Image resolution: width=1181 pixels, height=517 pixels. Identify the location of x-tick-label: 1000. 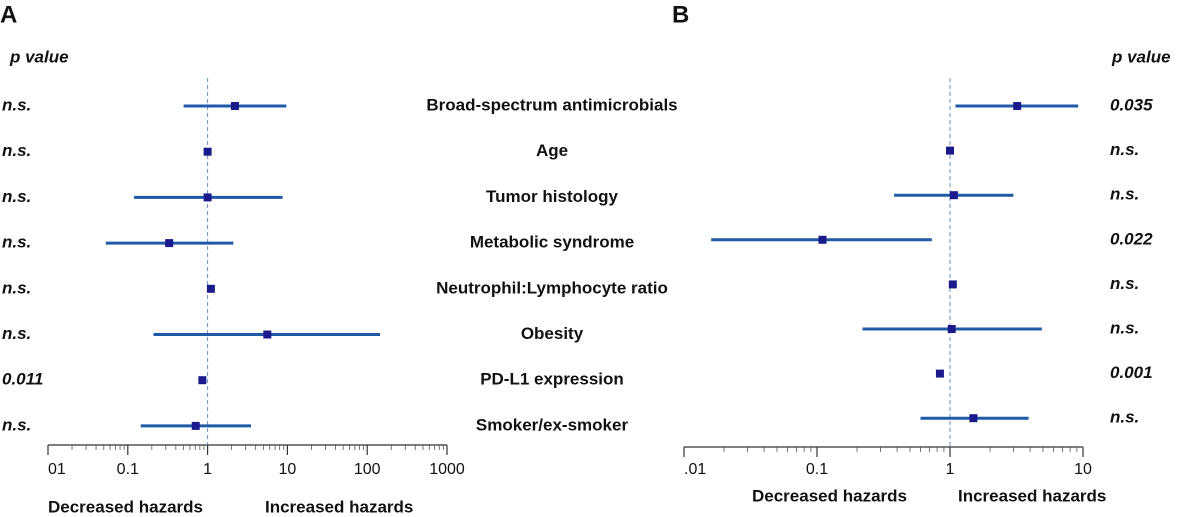
(447, 469).